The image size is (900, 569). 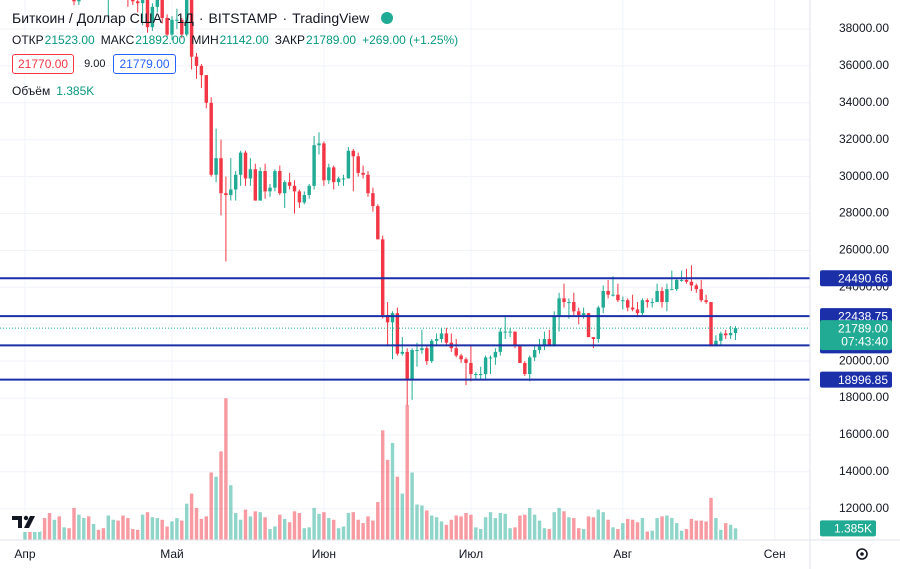 I want to click on volume-label: Объём, so click(x=31, y=91).